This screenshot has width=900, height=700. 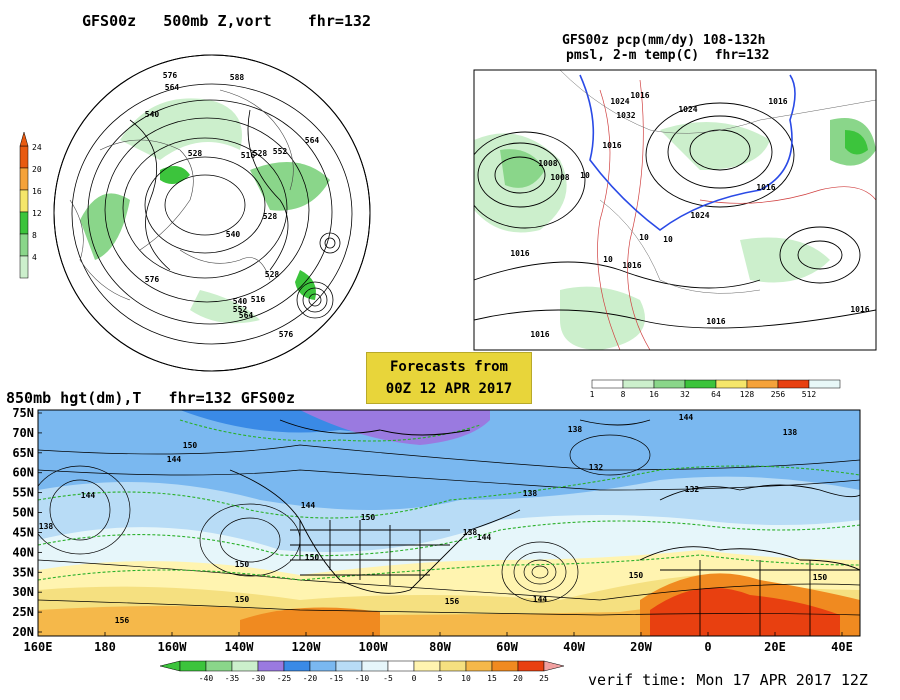 What do you see at coordinates (37, 213) in the screenshot?
I see `colorbar-label: 12` at bounding box center [37, 213].